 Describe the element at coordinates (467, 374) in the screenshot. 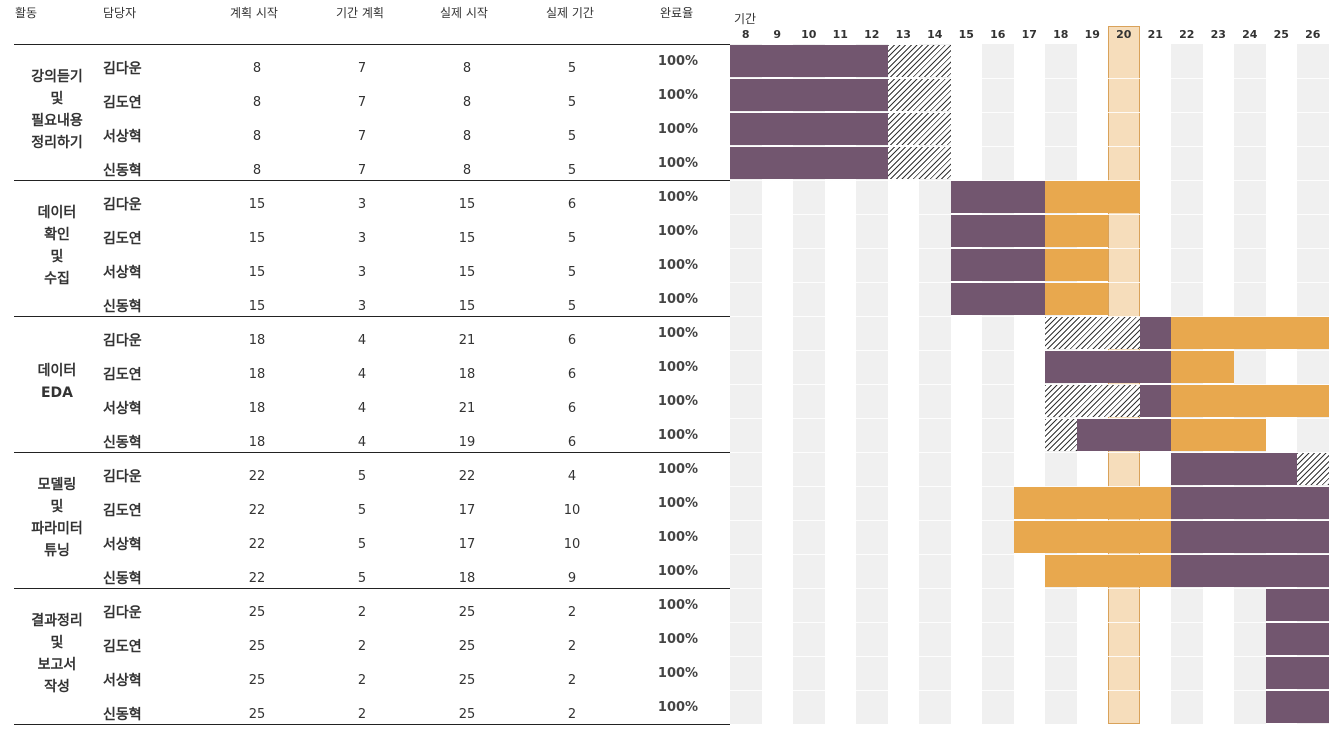

I see `actual-start-value: 18` at that location.